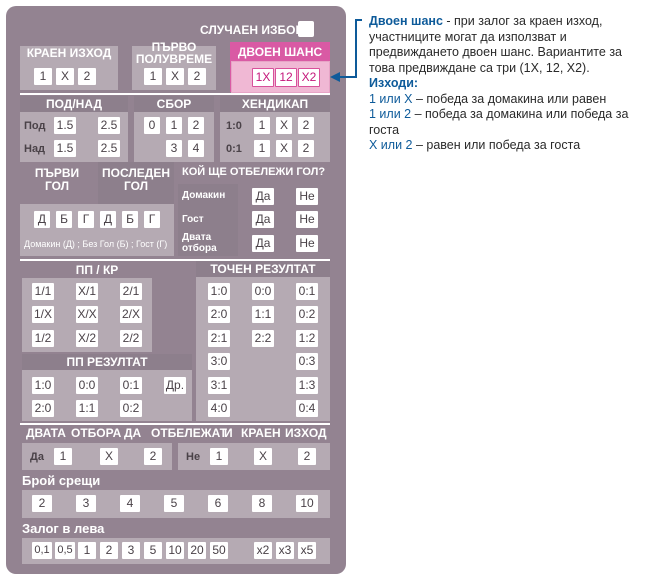 This screenshot has width=650, height=579. I want to click on who-scores-away-no: Не, so click(307, 219).